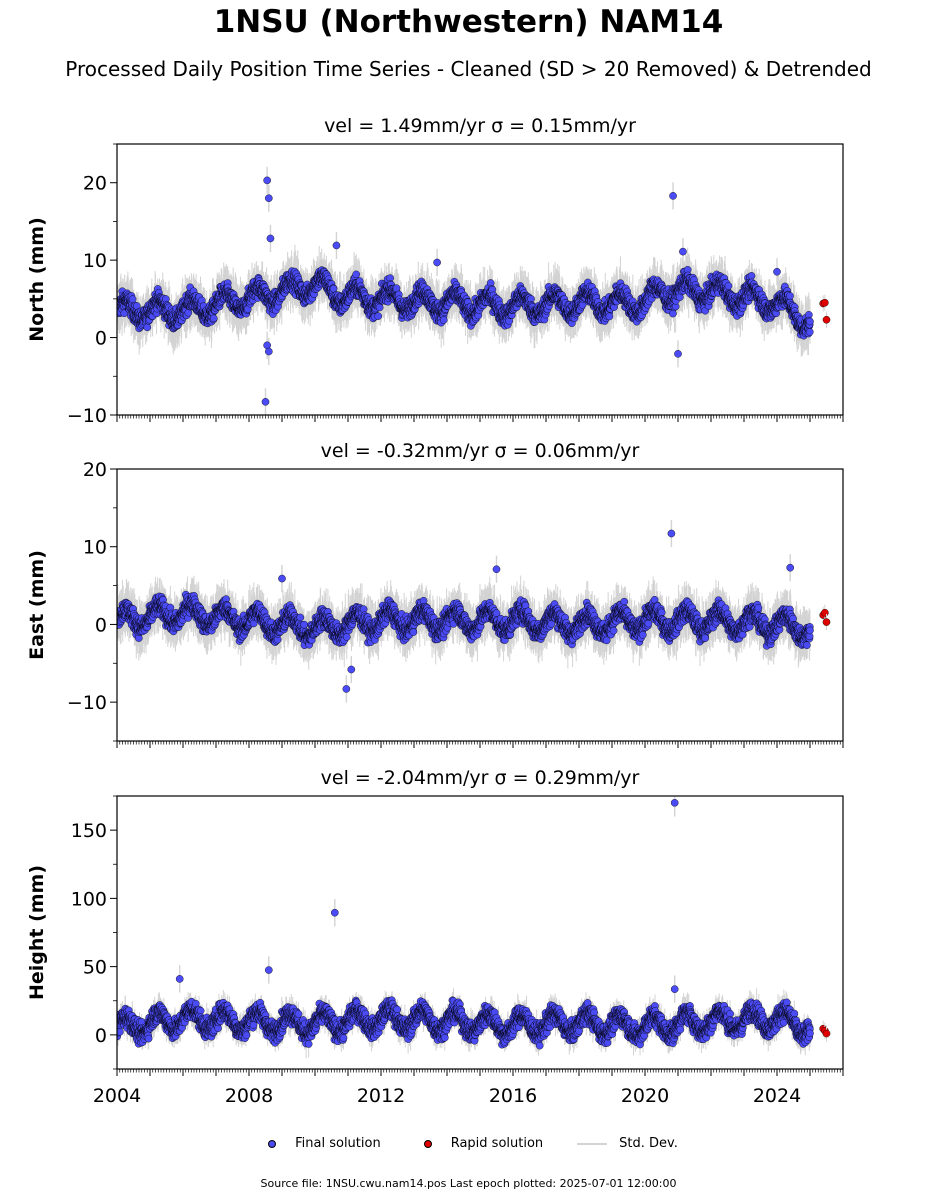  What do you see at coordinates (465, 291) in the screenshot?
I see `final-solution-points` at bounding box center [465, 291].